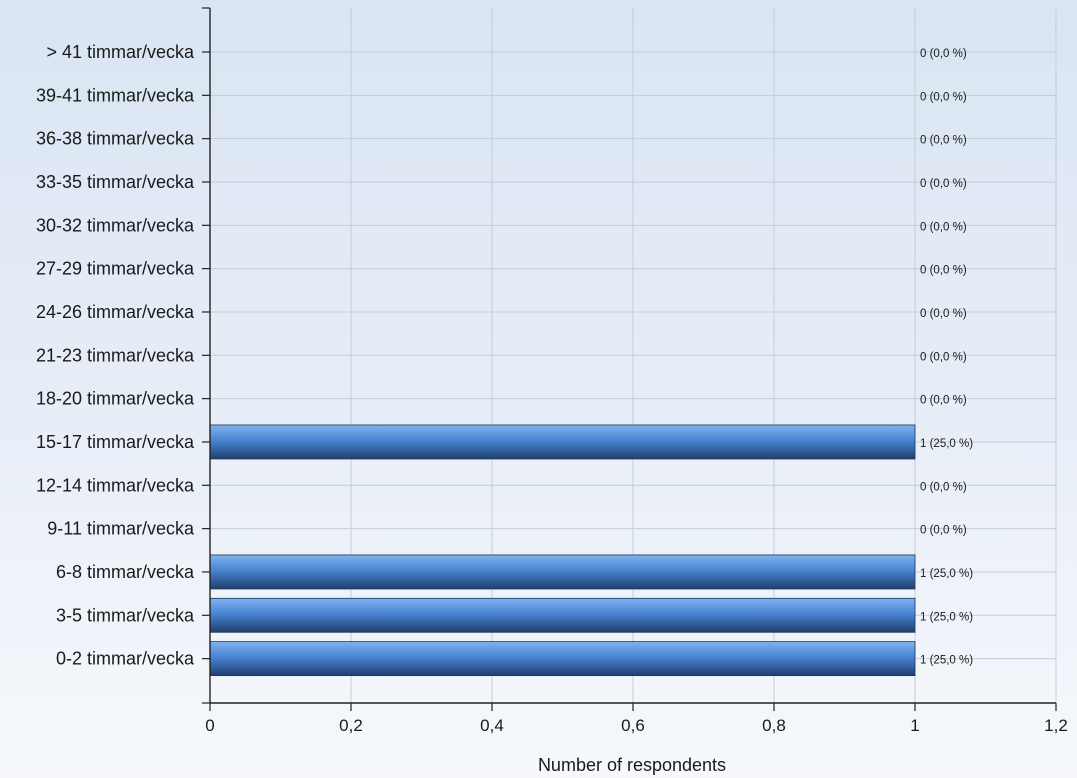 This screenshot has width=1077, height=778. What do you see at coordinates (115, 399) in the screenshot?
I see `category-label: 18-20 timmar/vecka` at bounding box center [115, 399].